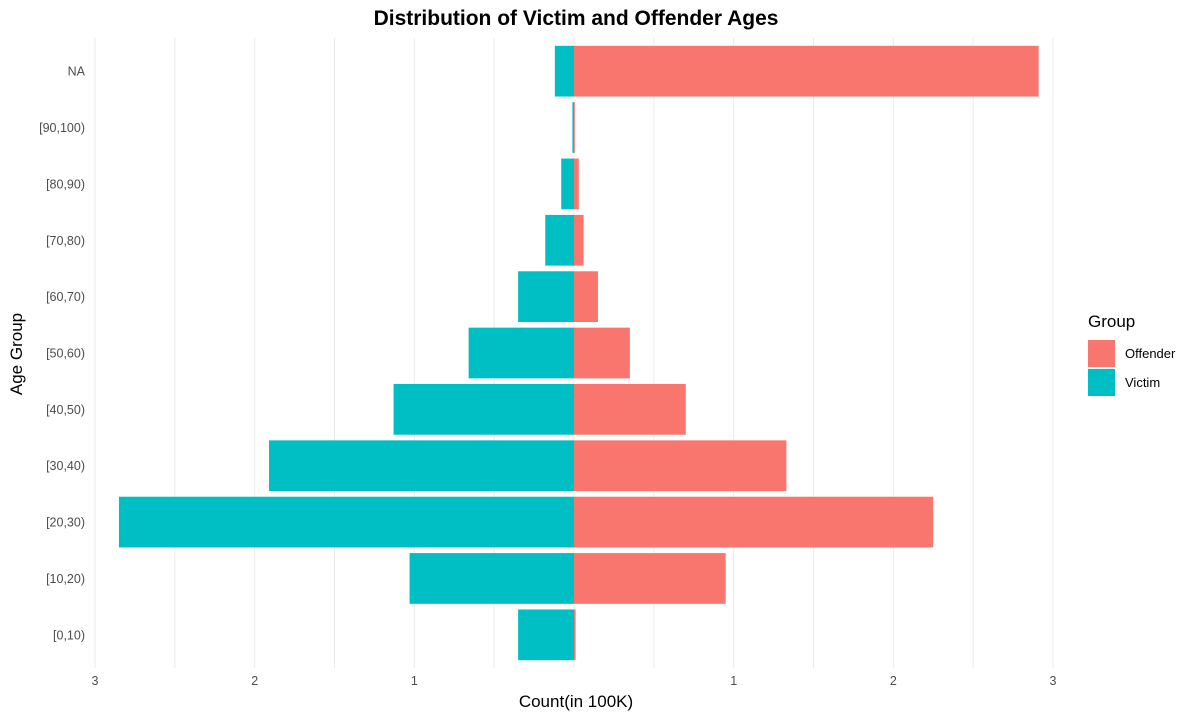  What do you see at coordinates (65, 523) in the screenshot?
I see `y-tick-label: [20,30)` at bounding box center [65, 523].